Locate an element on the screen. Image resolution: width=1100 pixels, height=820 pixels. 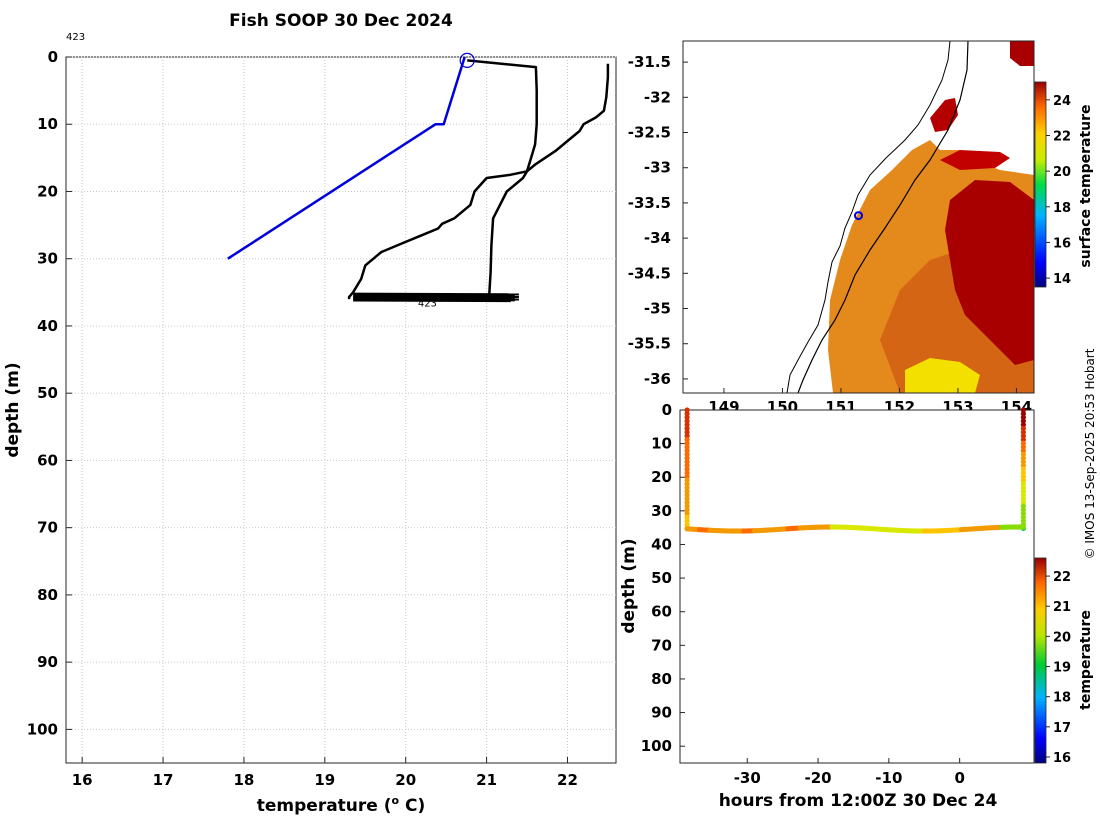
map-y-tick-label: -35 is located at coordinates (657, 309).